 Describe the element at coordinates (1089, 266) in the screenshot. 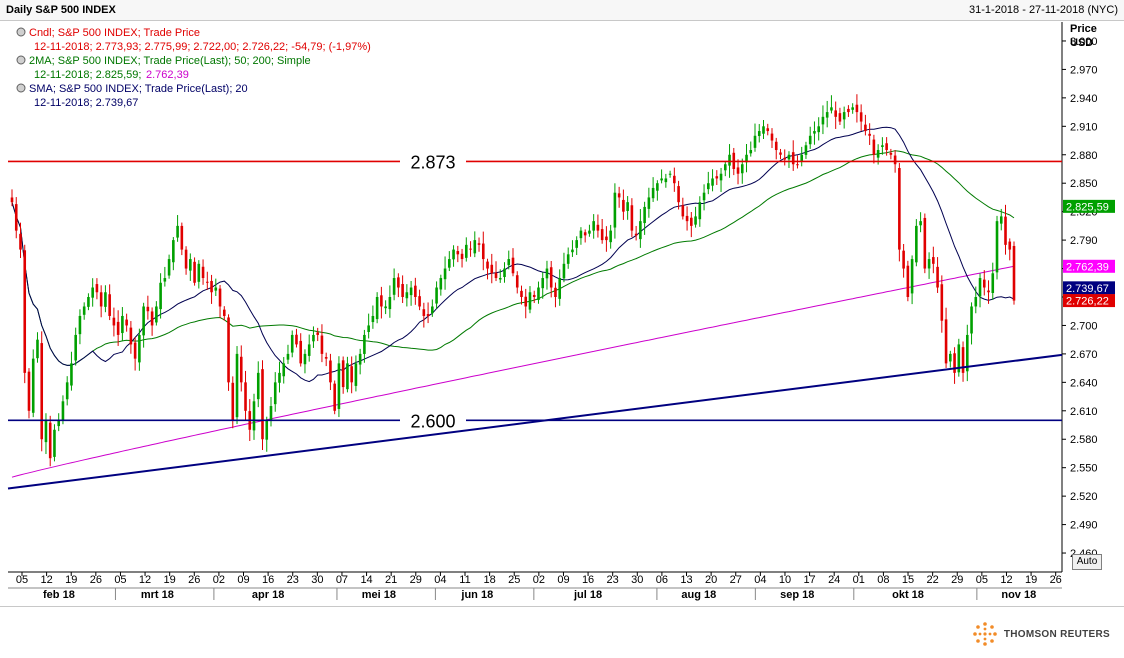

I see `last-value-tag: 2.762,39` at that location.